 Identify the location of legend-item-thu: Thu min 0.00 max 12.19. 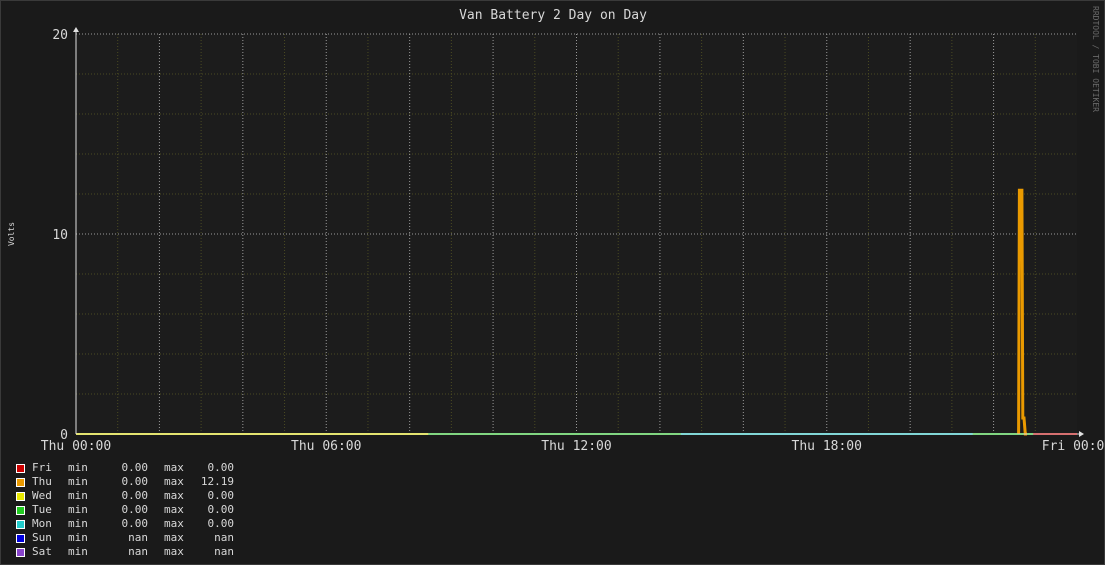
(125, 482).